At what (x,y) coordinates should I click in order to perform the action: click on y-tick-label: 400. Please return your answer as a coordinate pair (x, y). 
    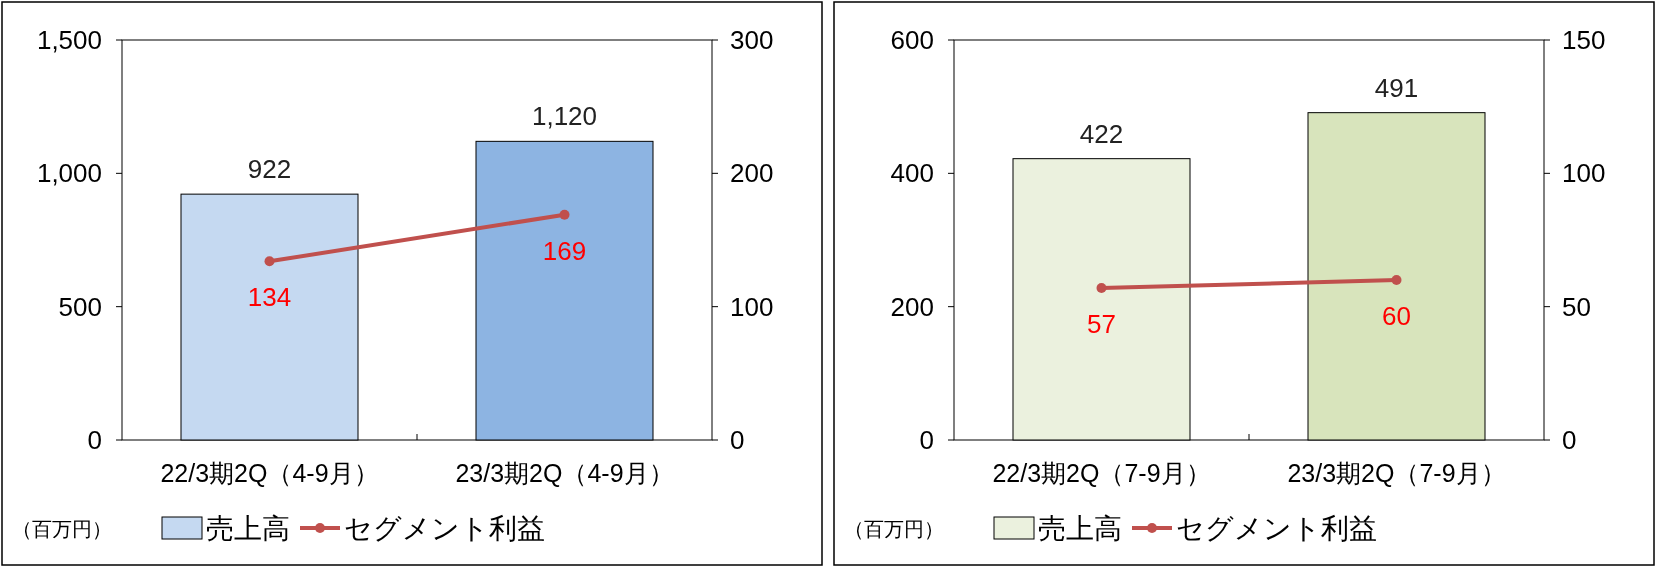
    Looking at the image, I should click on (912, 173).